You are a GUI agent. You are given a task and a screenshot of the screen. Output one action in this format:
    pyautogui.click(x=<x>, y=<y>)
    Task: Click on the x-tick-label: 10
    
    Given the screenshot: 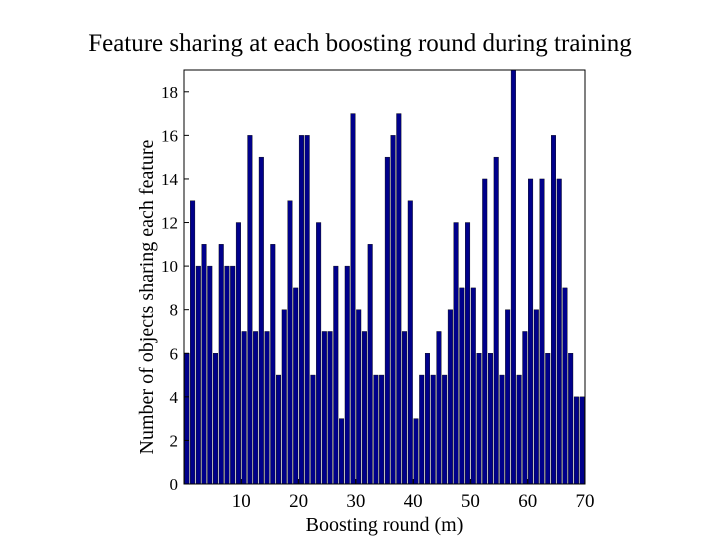 What is the action you would take?
    pyautogui.click(x=241, y=501)
    